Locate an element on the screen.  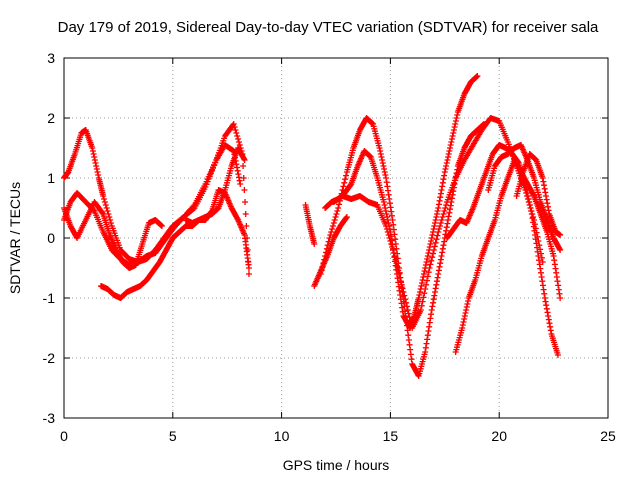
y-tick-label: 3 is located at coordinates (51, 58).